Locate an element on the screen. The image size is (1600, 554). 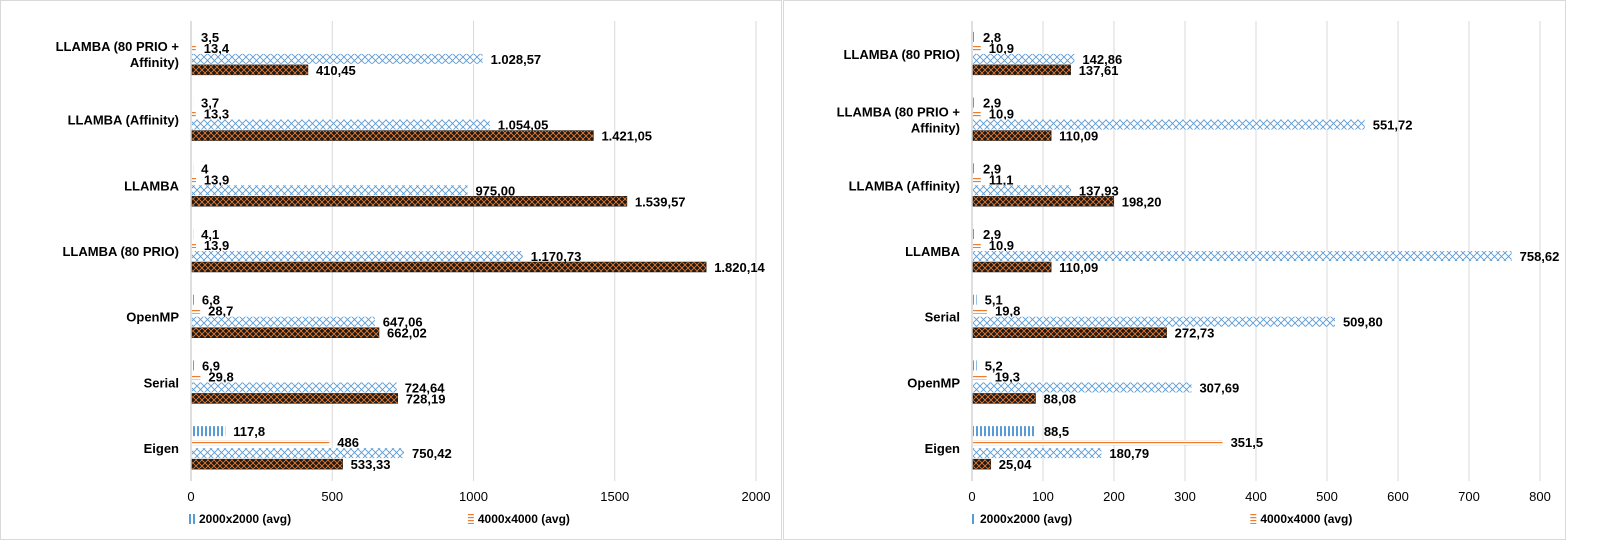
data-label: 724,64 is located at coordinates (425, 387).